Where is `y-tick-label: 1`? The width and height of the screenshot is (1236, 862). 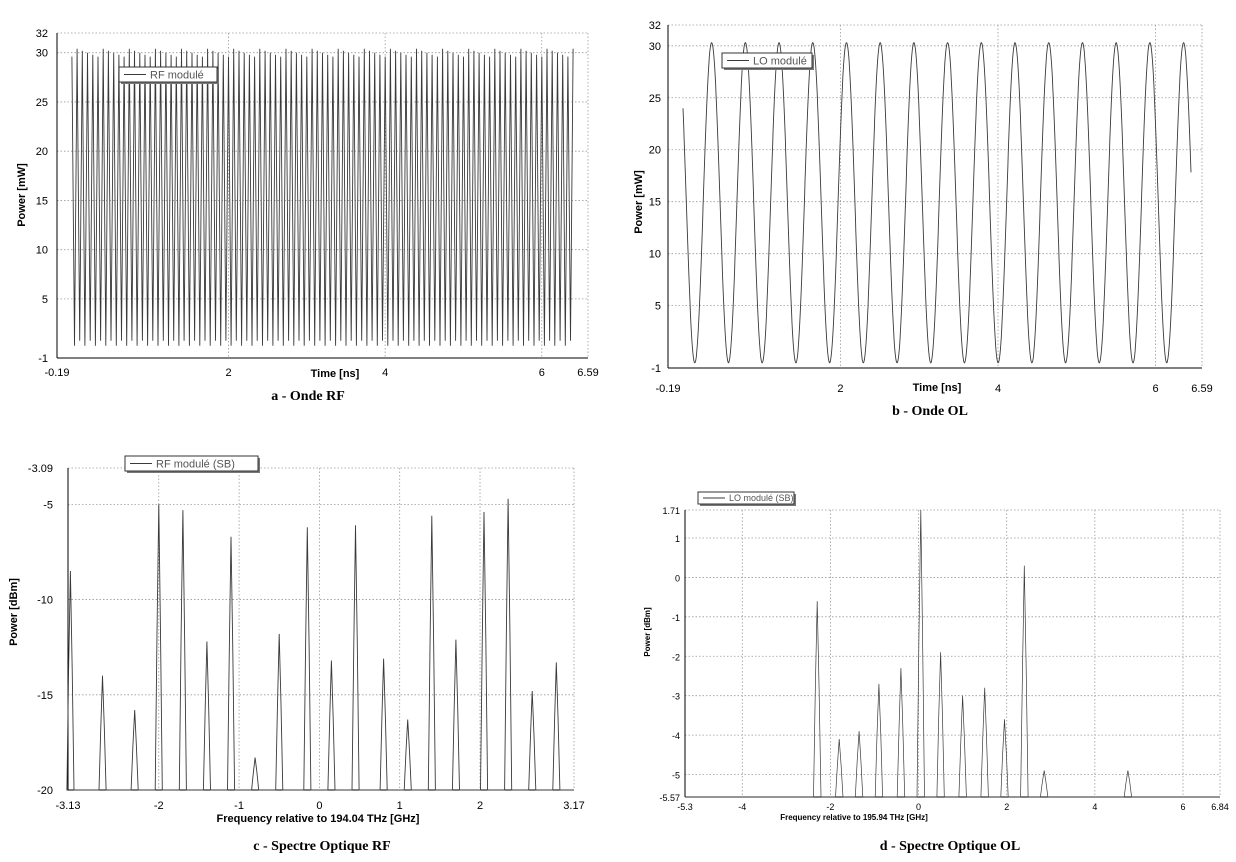 y-tick-label: 1 is located at coordinates (677, 539).